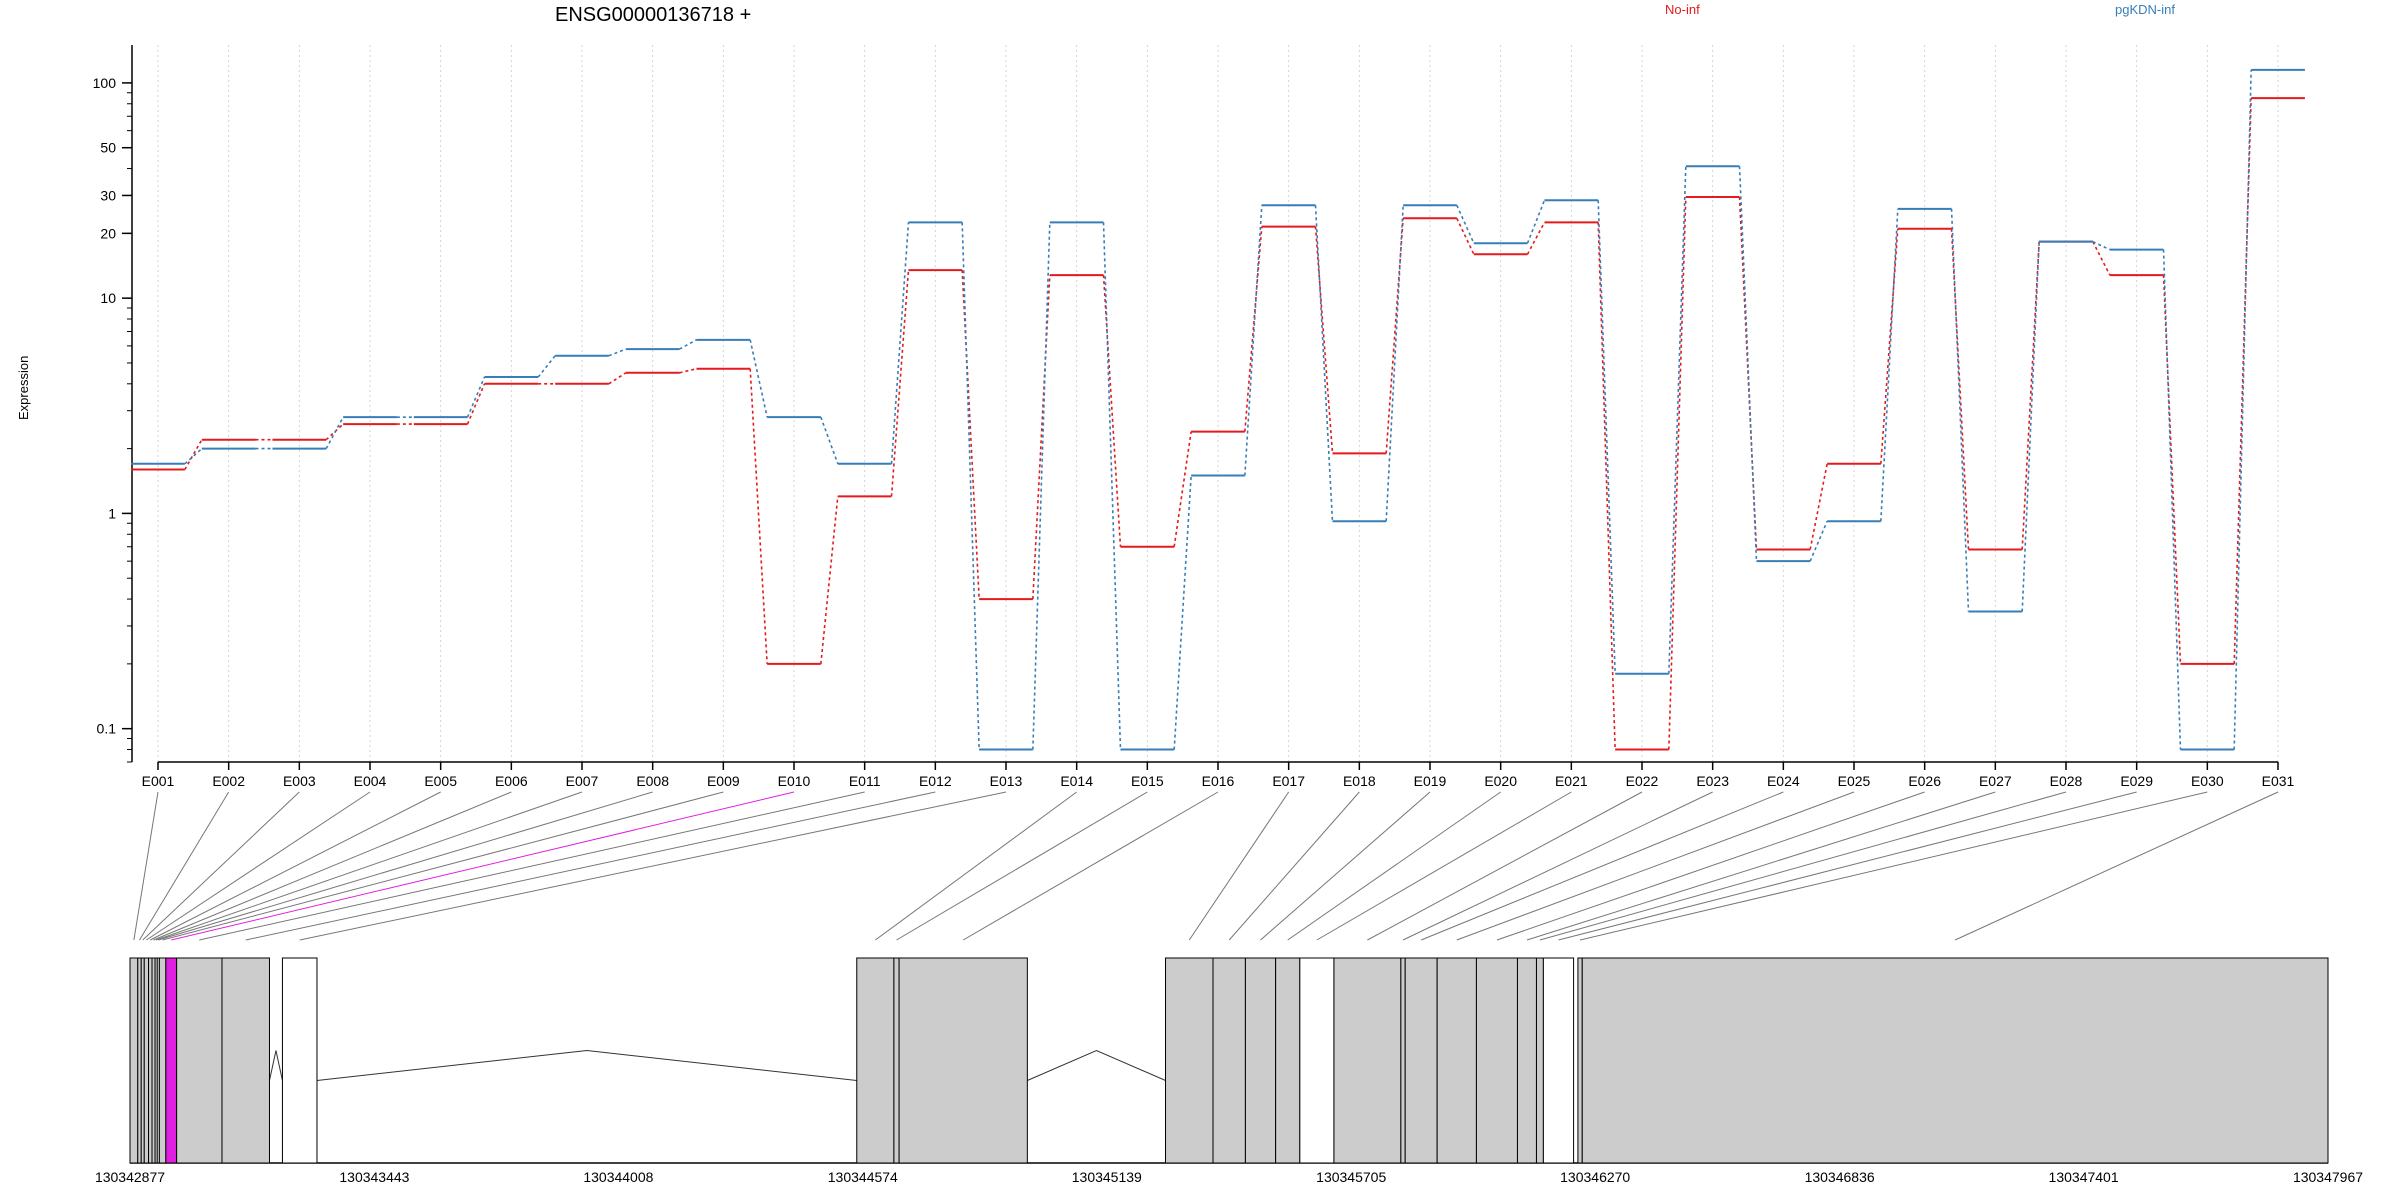  I want to click on x-tick-label: E024, so click(1783, 781).